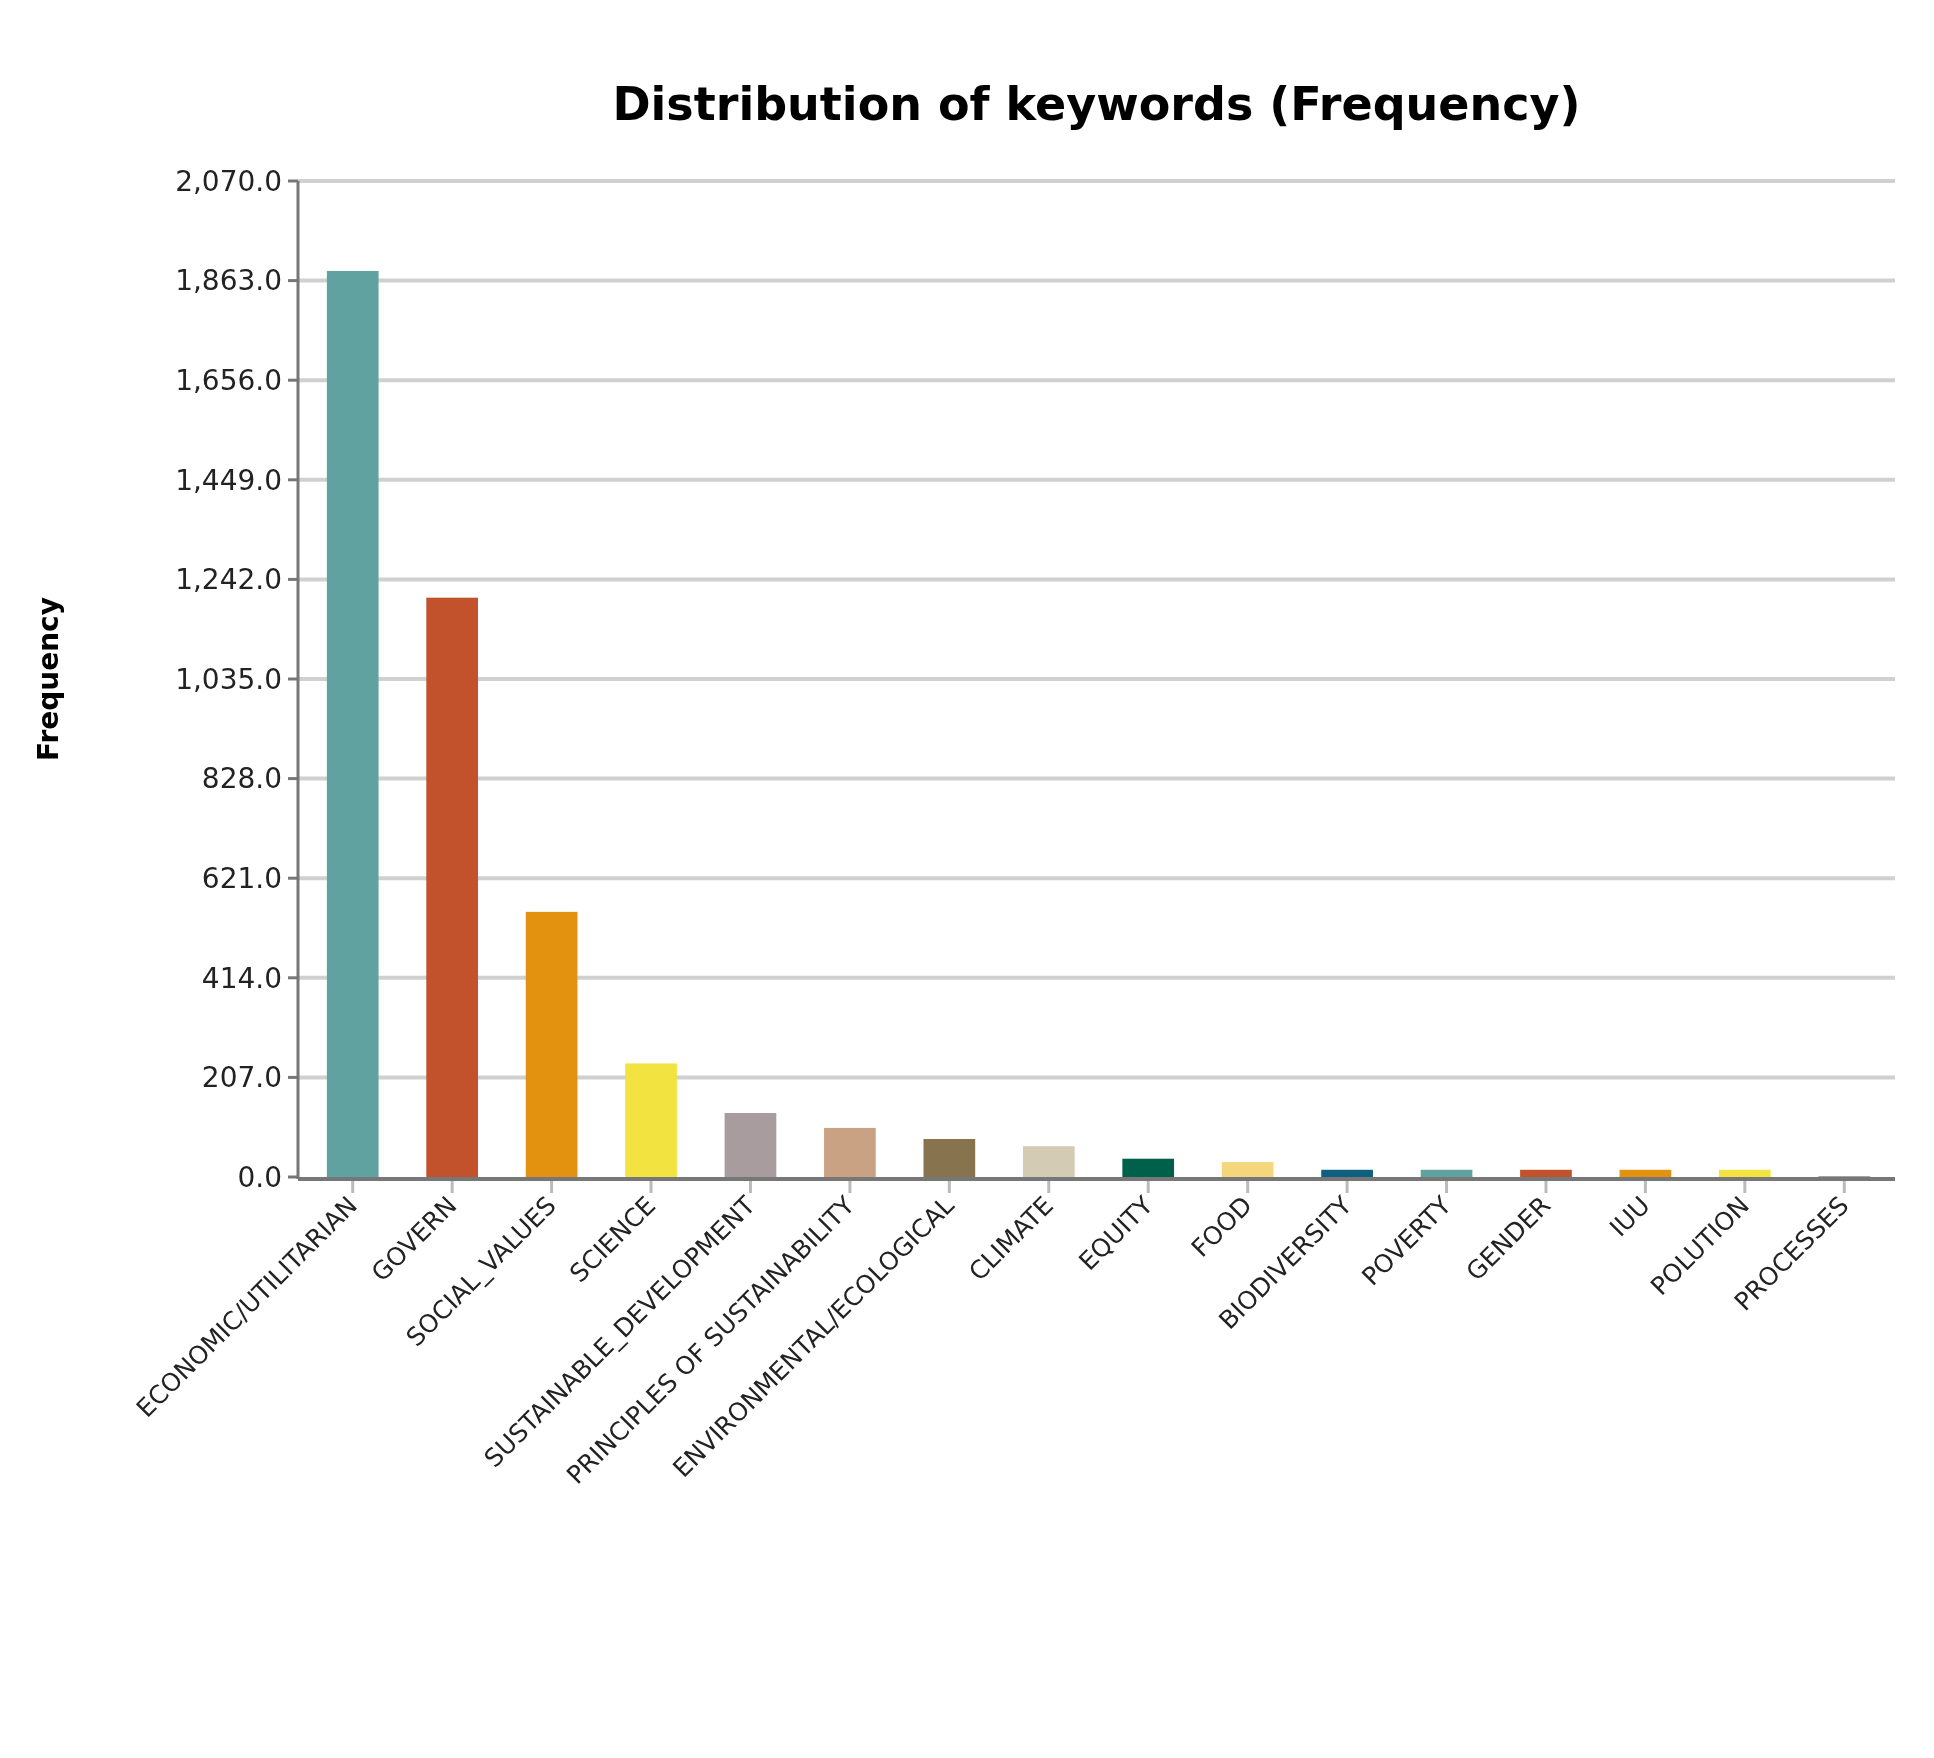 The height and width of the screenshot is (1758, 1934). Describe the element at coordinates (228, 580) in the screenshot. I see `y-tick-label: 1,242.0` at that location.